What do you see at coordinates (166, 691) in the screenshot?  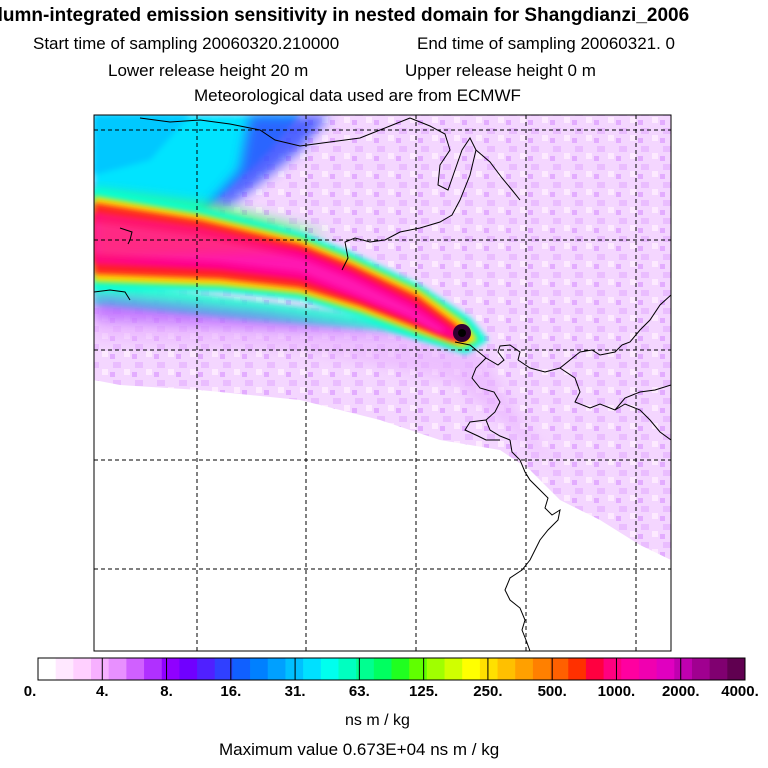 I see `colorbar-tick-label: 8.` at bounding box center [166, 691].